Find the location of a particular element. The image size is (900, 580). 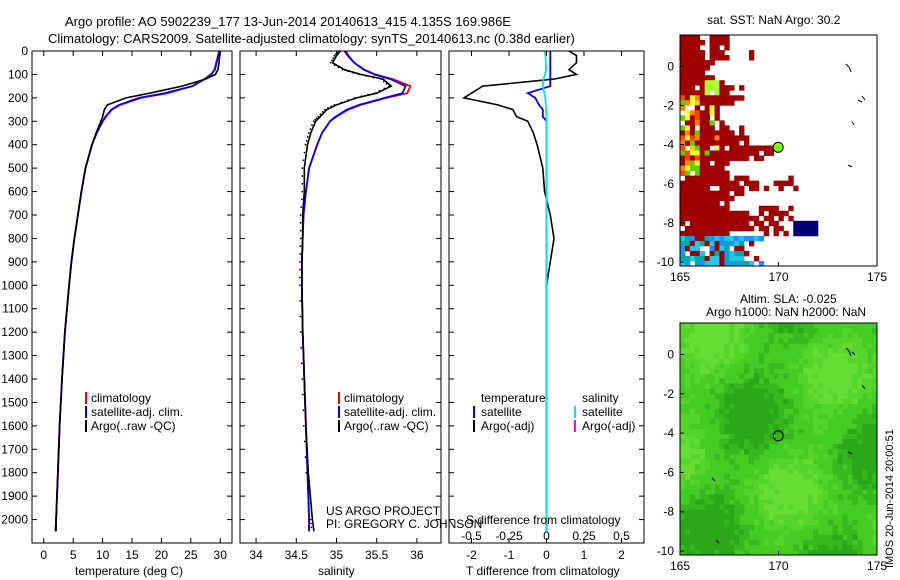

sla_map-xtick-label: 170 is located at coordinates (778, 566).